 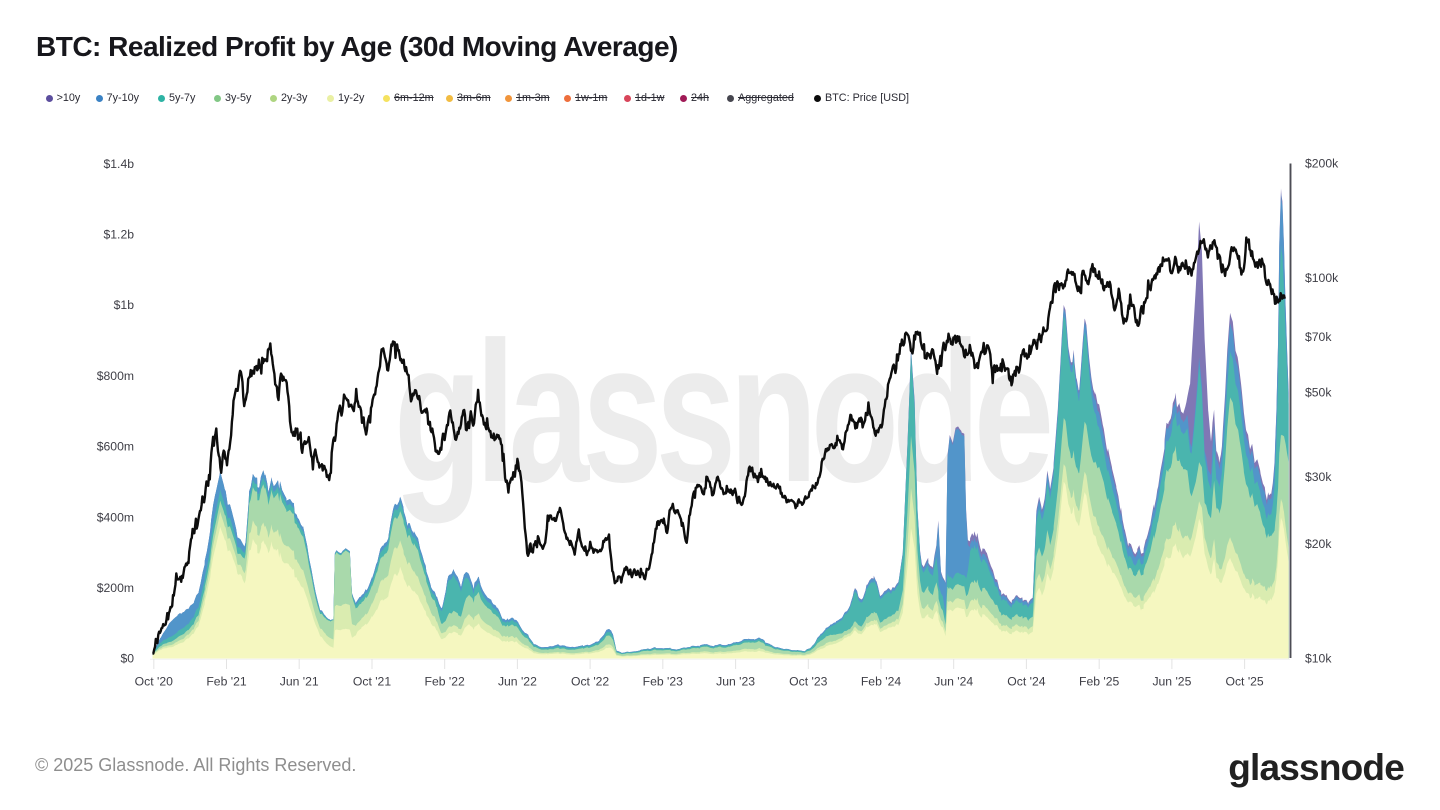 I want to click on svg-text: $10k, so click(x=1318, y=659).